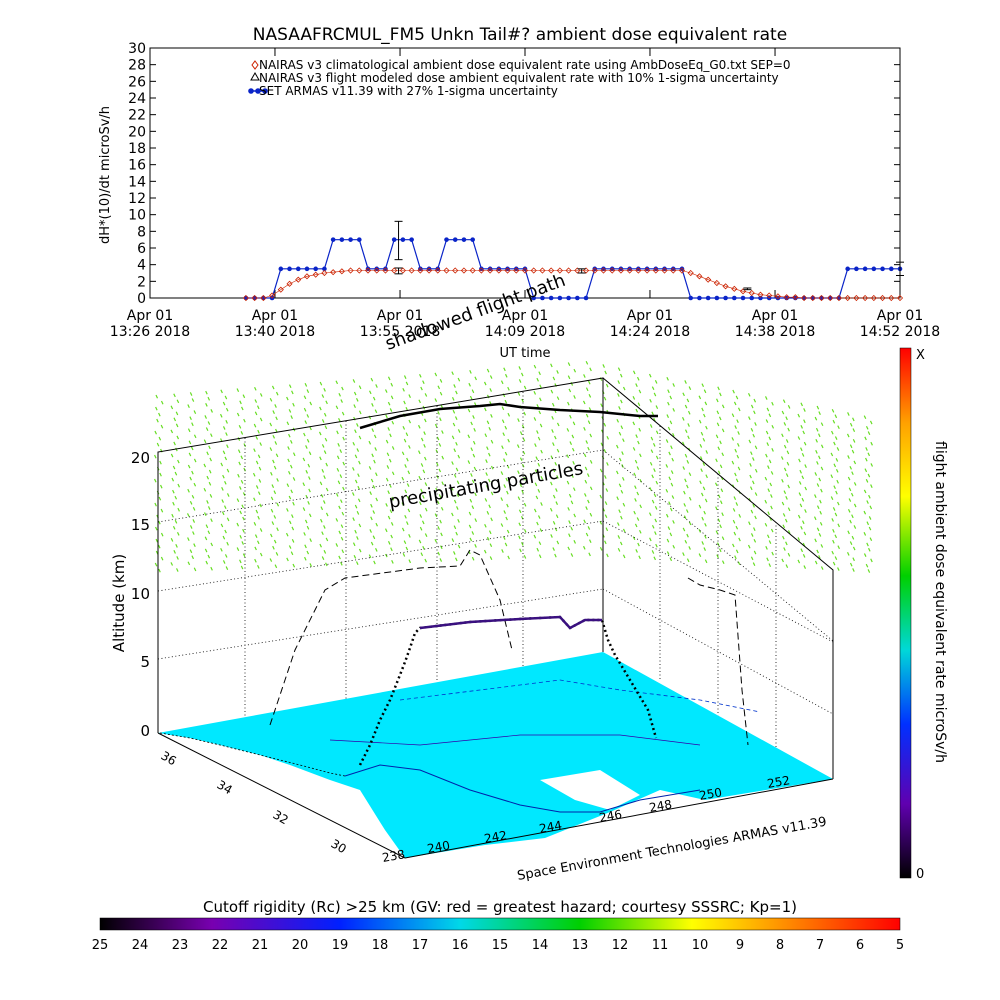 The height and width of the screenshot is (1000, 1000). What do you see at coordinates (145, 662) in the screenshot?
I see `z-tick: 5` at bounding box center [145, 662].